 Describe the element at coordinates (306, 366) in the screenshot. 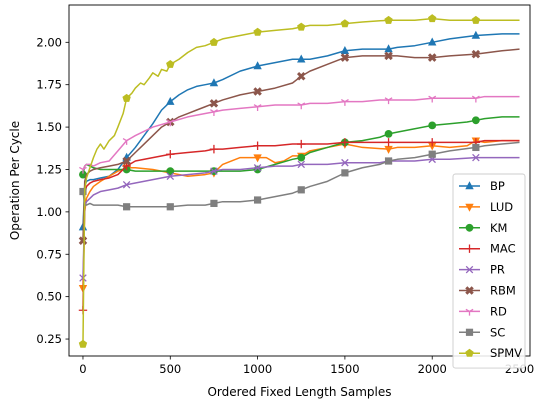

I see `x-axis: 0 500 1000 1500 2000 2500` at that location.